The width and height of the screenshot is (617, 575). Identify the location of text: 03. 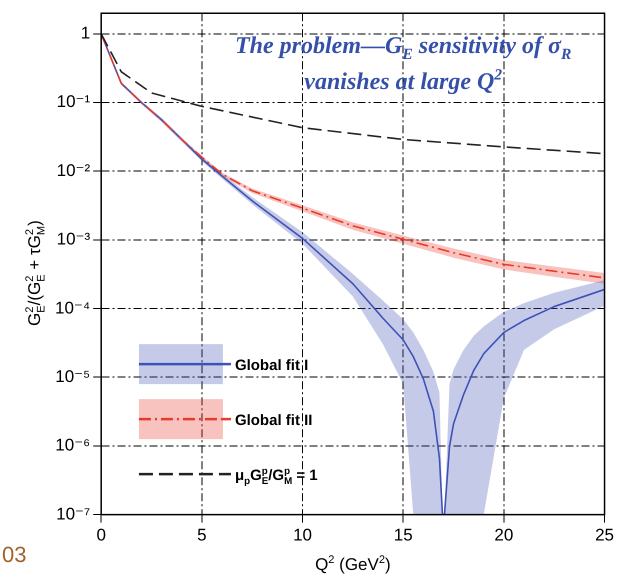
(14, 554).